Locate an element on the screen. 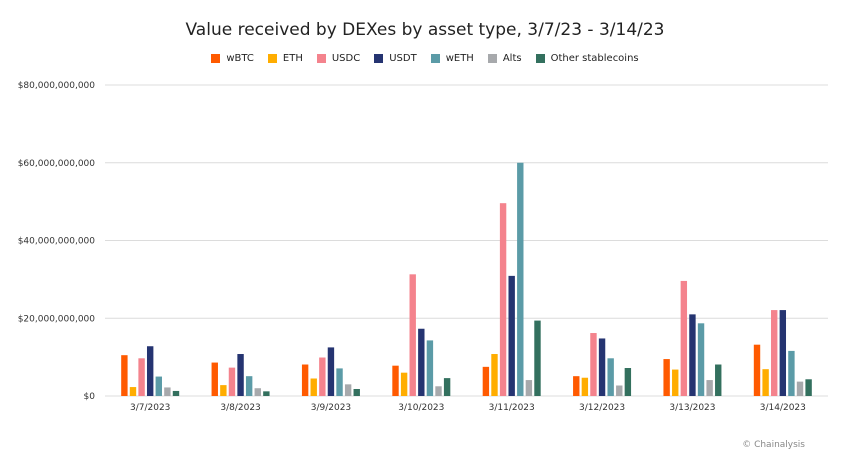 This screenshot has width=850, height=462. legend-item-wbtc: wBTC is located at coordinates (232, 58).